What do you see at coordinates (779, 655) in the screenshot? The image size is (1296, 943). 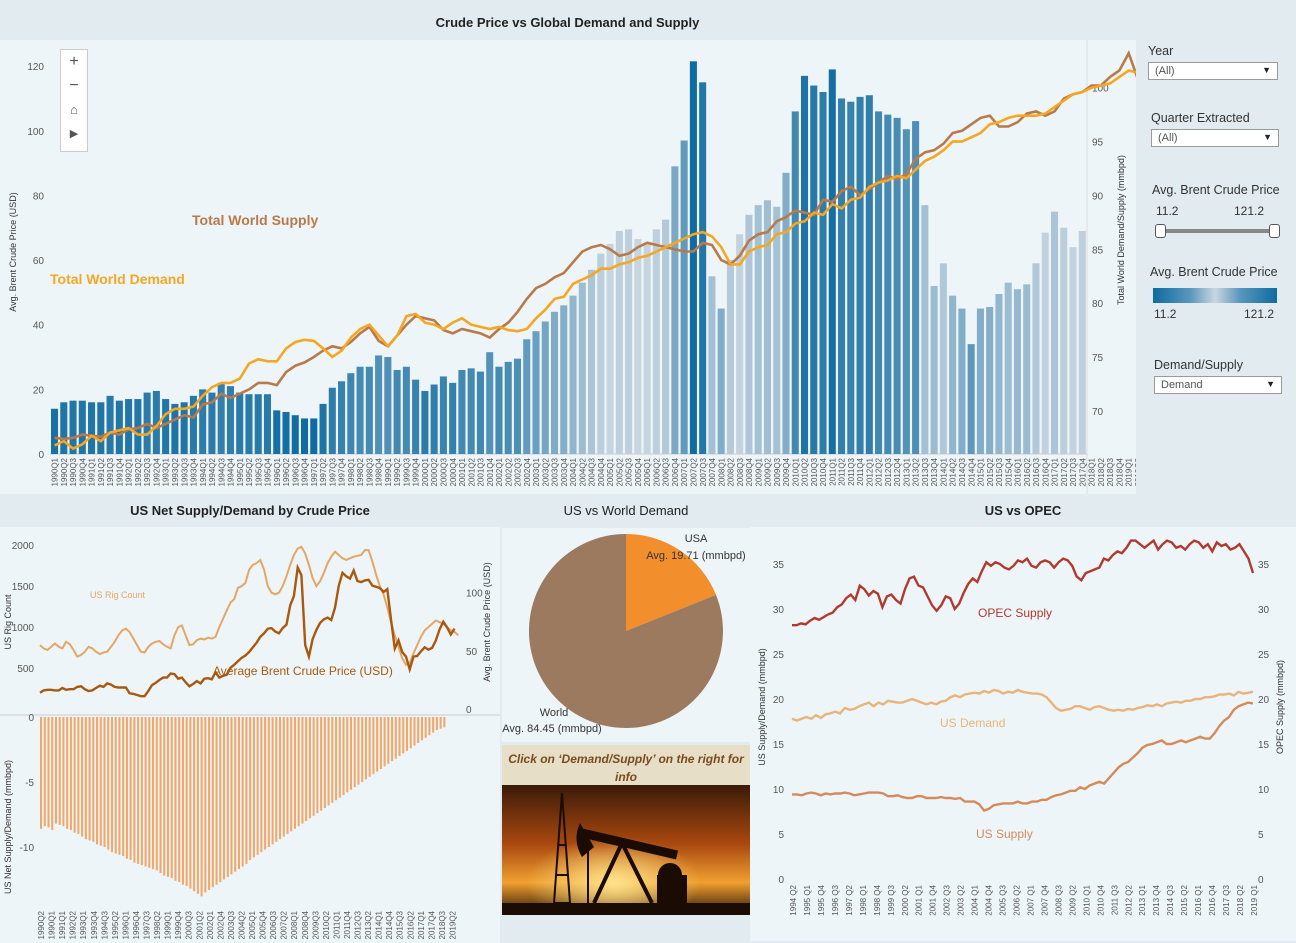 I see `y-tick-label: 25` at bounding box center [779, 655].